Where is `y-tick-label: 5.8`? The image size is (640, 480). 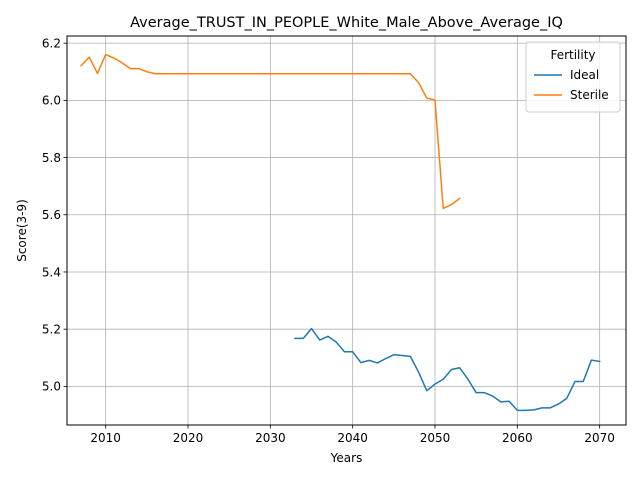 y-tick-label: 5.8 is located at coordinates (51, 158).